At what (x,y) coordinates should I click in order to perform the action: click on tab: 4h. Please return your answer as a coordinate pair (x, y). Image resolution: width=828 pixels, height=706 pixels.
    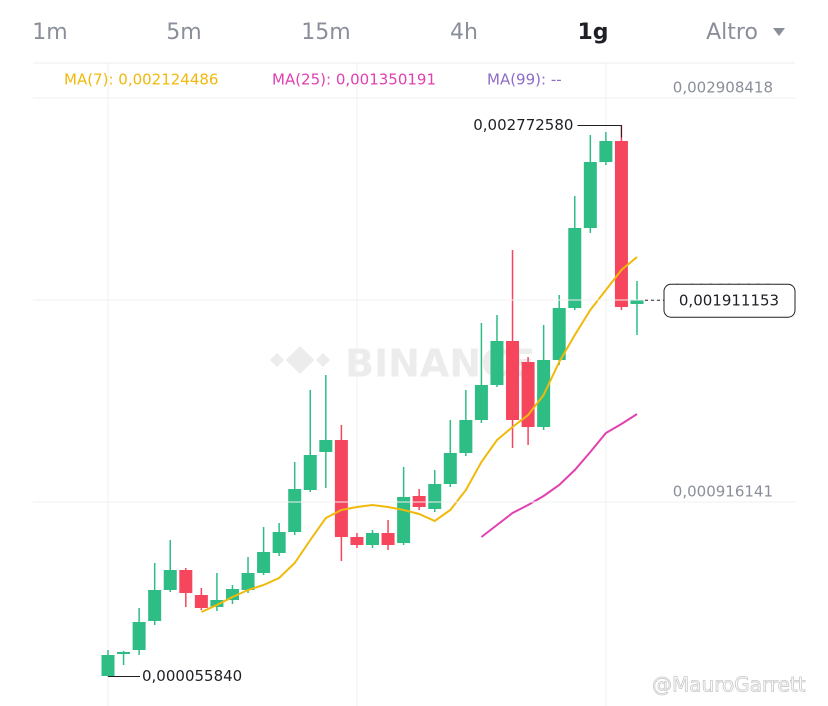
    Looking at the image, I should click on (464, 32).